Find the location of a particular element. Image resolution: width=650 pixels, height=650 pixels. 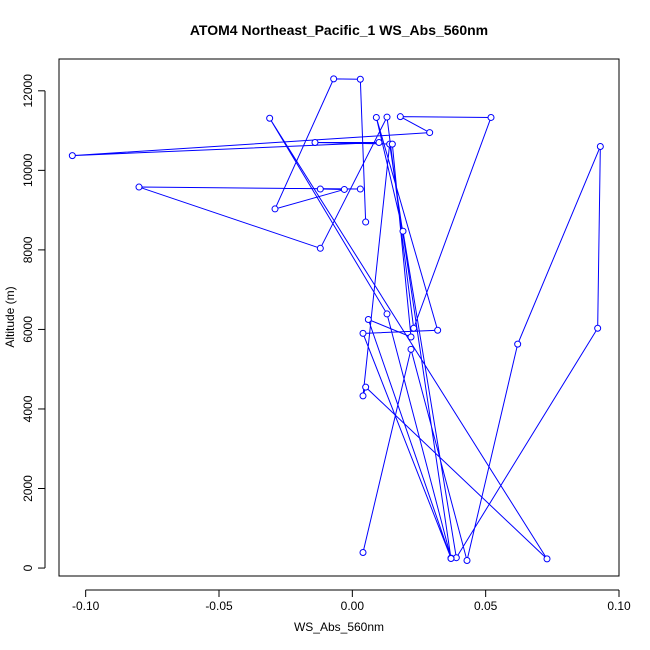

y-tick-label: 12000 is located at coordinates (28, 91).